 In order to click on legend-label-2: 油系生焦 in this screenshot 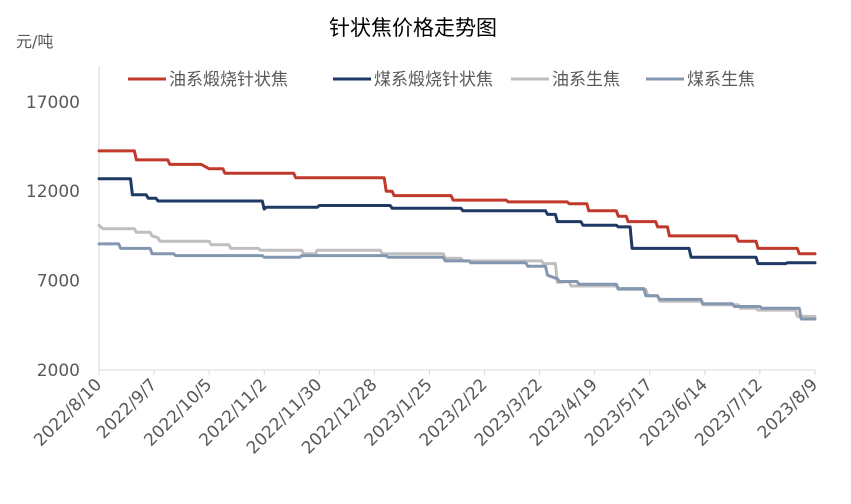, I will do `click(586, 80)`.